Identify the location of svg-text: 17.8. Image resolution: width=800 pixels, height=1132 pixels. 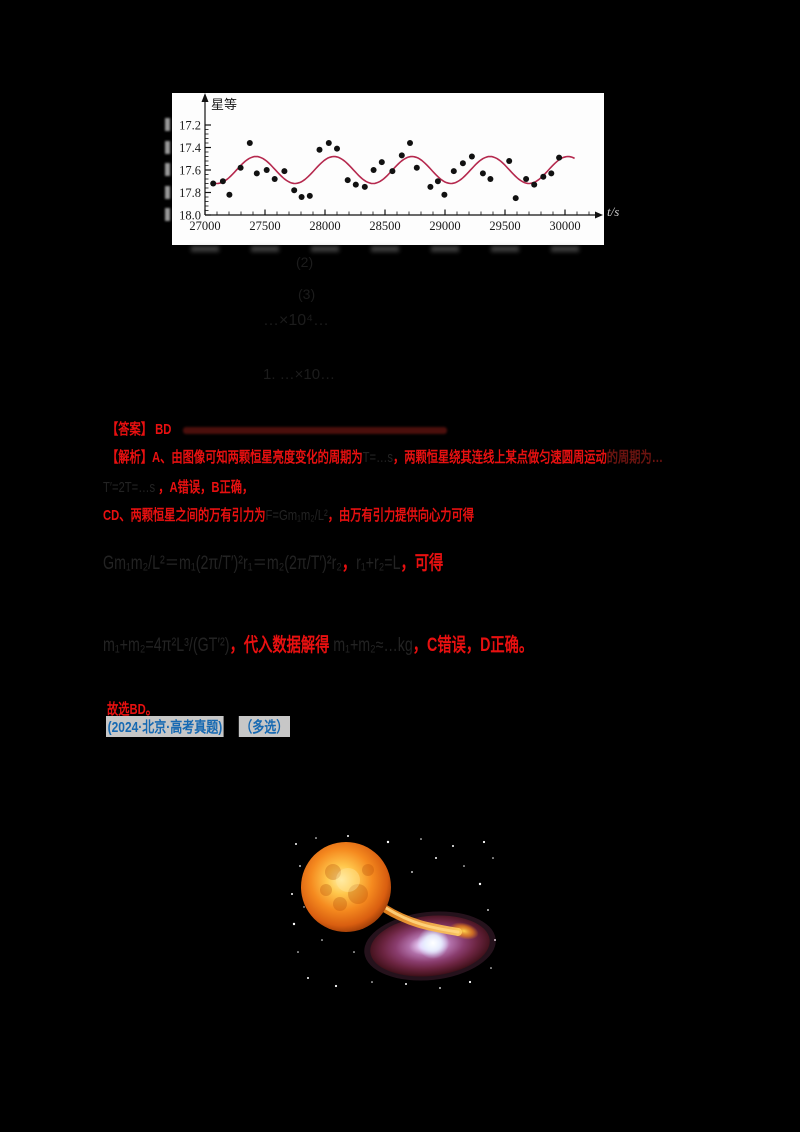
(190, 193).